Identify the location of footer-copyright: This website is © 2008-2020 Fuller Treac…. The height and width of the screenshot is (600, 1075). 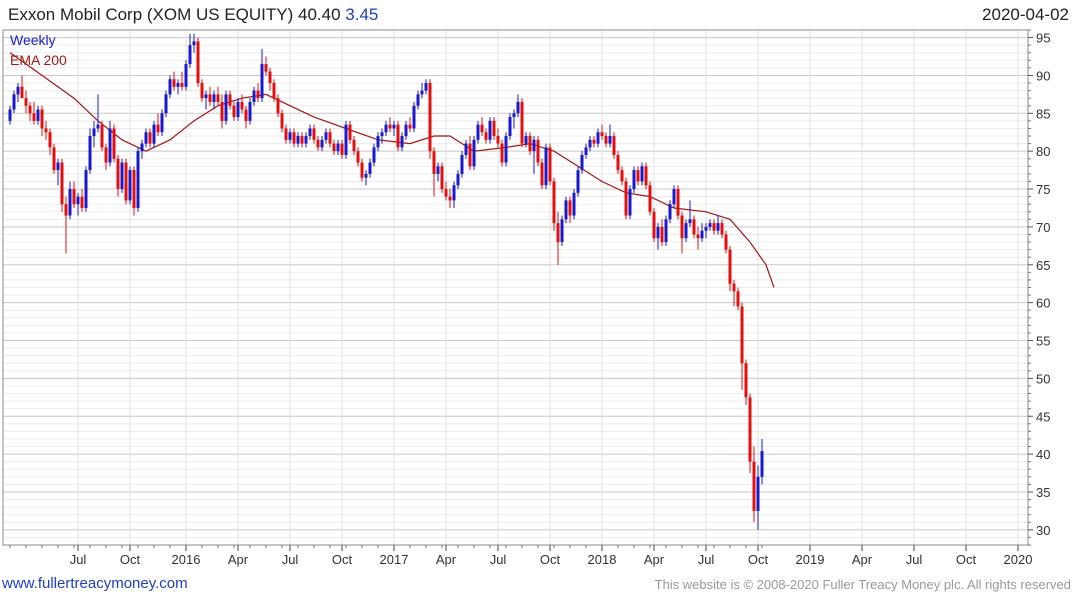
(862, 584).